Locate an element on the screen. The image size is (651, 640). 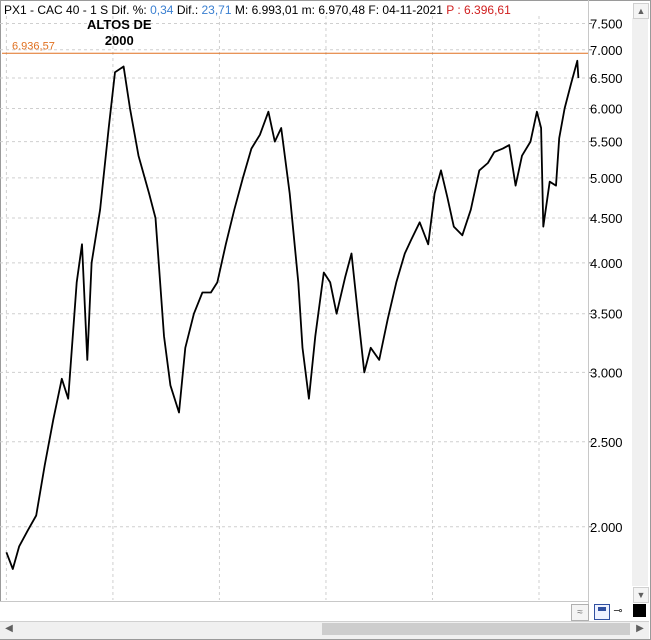
header-name: CAC 40 is located at coordinates (58, 10).